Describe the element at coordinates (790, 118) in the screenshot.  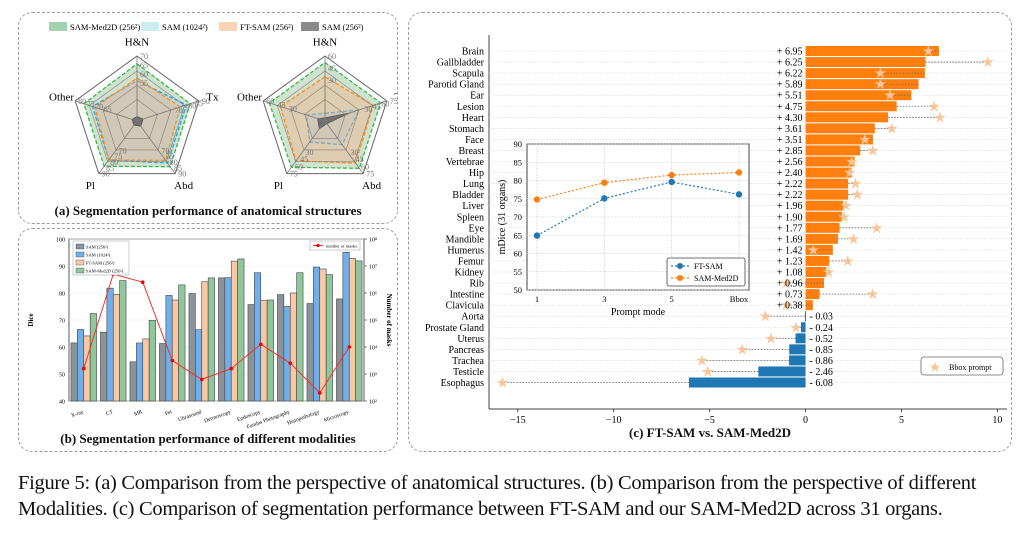
I see `diff-value: + 4.30` at that location.